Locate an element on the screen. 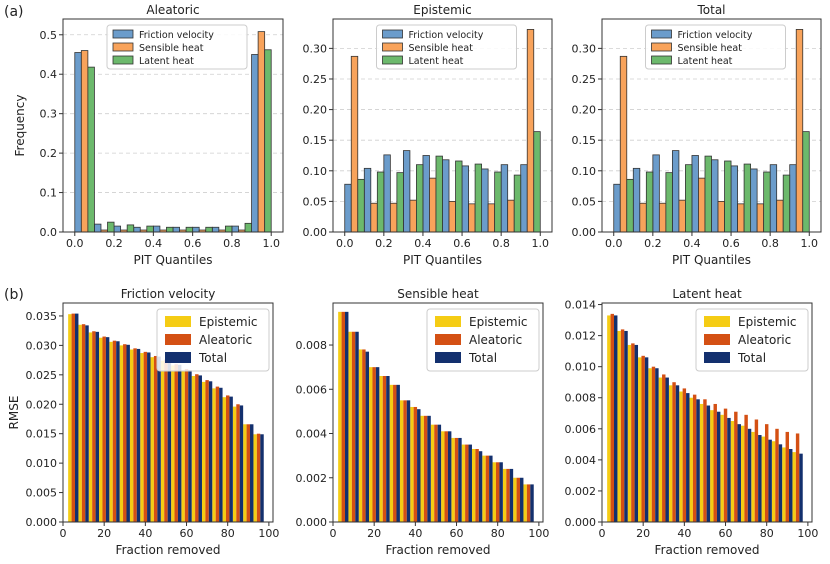 This screenshot has width=830, height=564. legend-label: Epistemic is located at coordinates (228, 322).